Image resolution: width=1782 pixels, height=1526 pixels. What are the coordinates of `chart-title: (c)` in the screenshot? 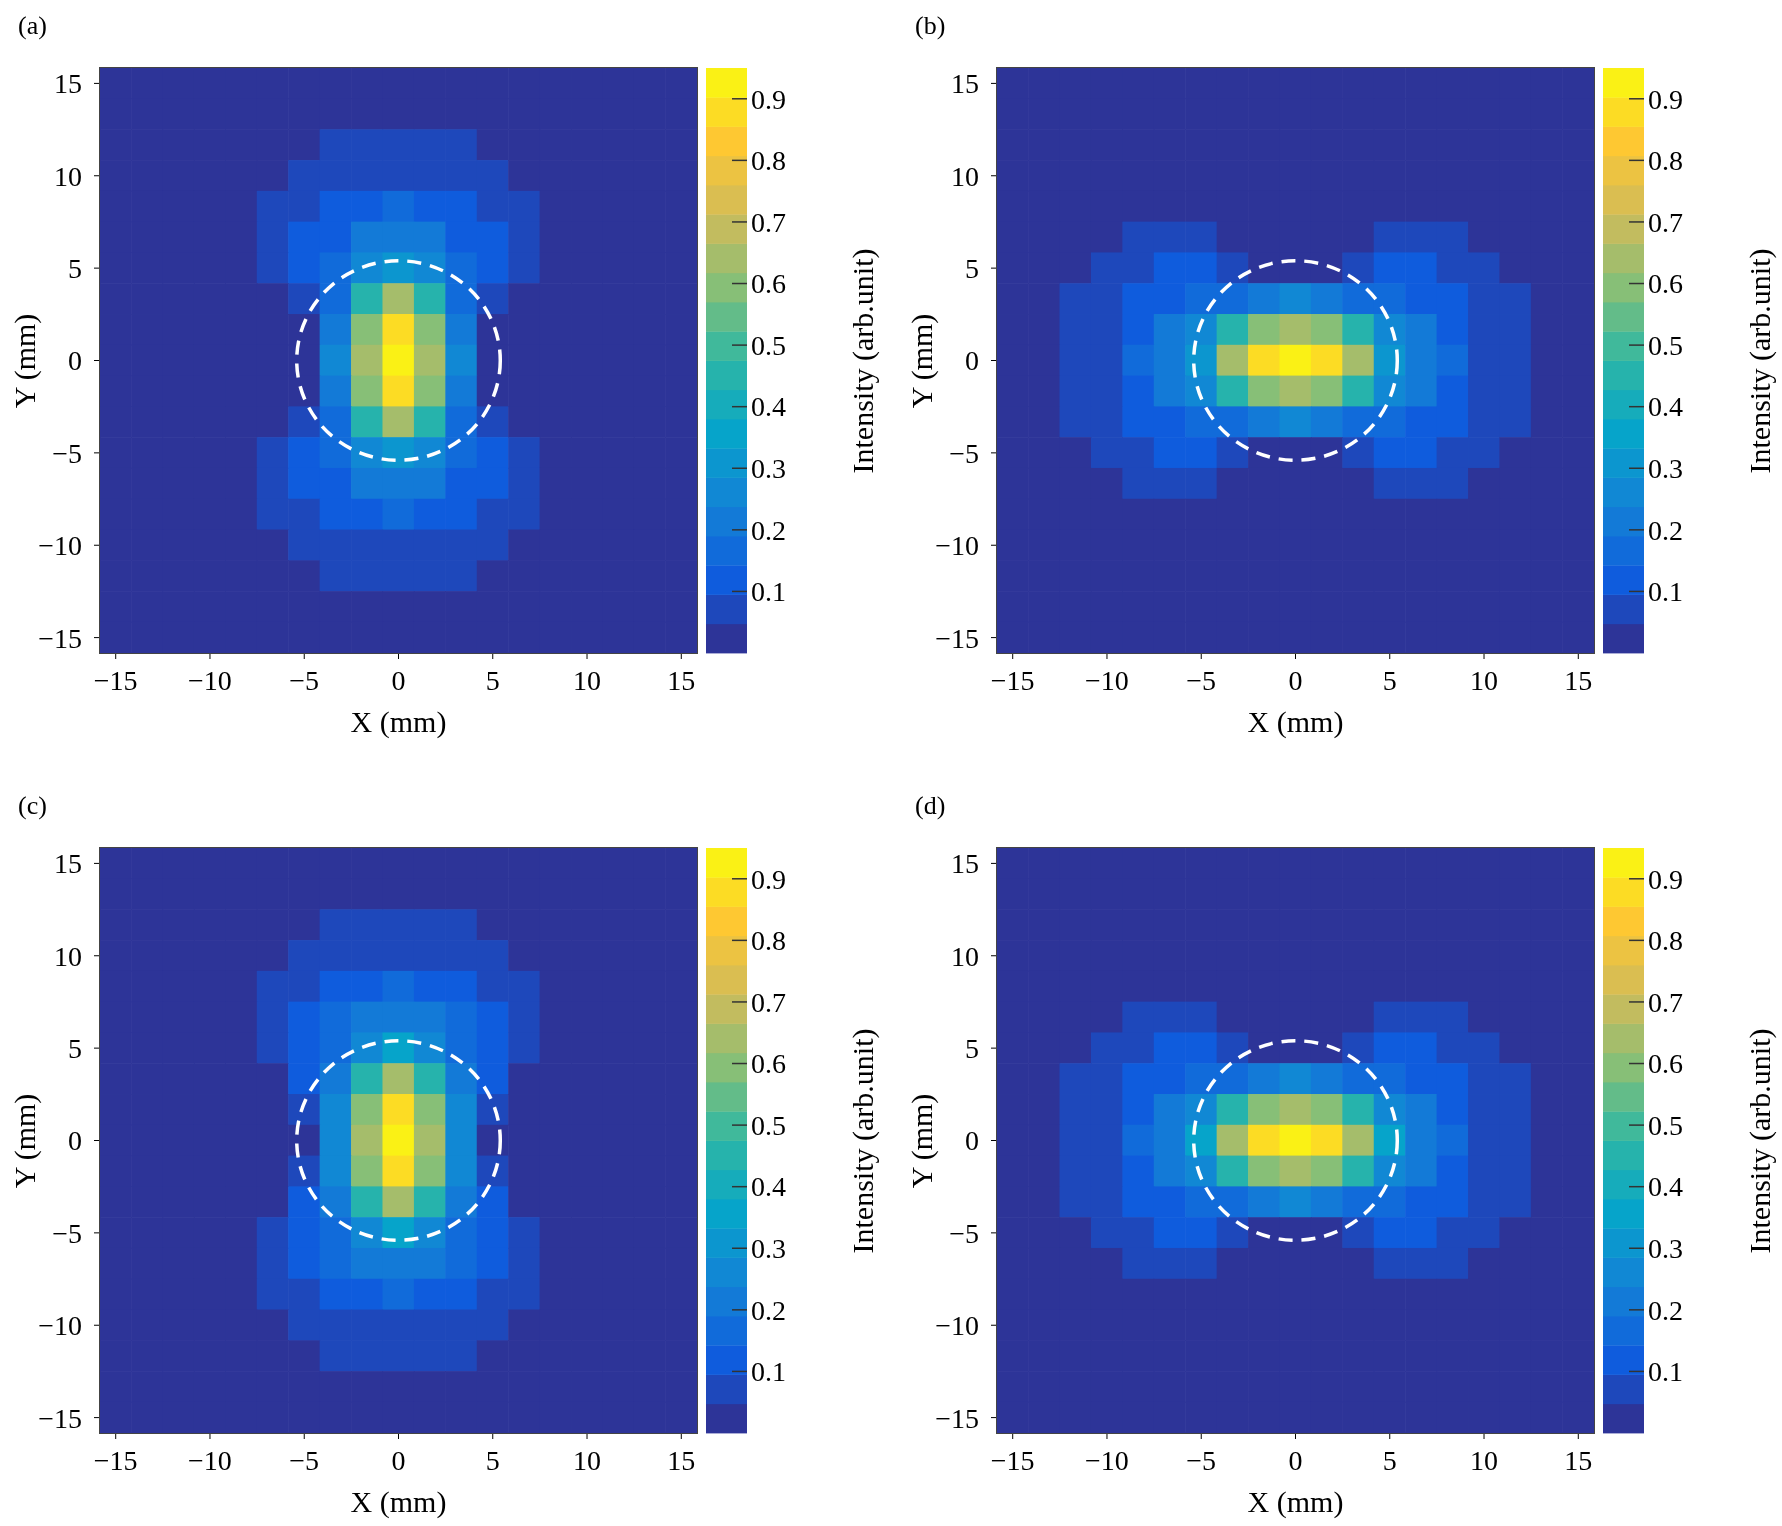 It's located at (32, 806).